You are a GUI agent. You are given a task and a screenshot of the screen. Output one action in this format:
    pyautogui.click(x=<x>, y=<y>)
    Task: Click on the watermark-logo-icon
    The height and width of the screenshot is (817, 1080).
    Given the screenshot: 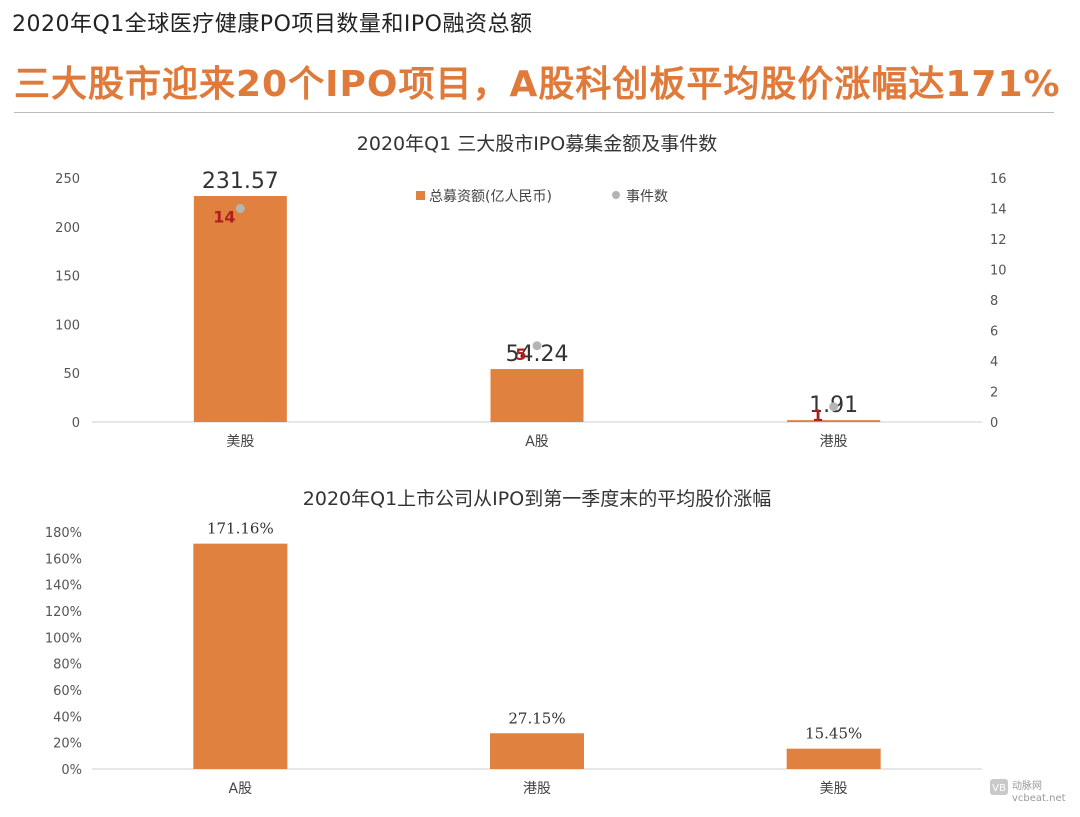 What is the action you would take?
    pyautogui.click(x=999, y=787)
    